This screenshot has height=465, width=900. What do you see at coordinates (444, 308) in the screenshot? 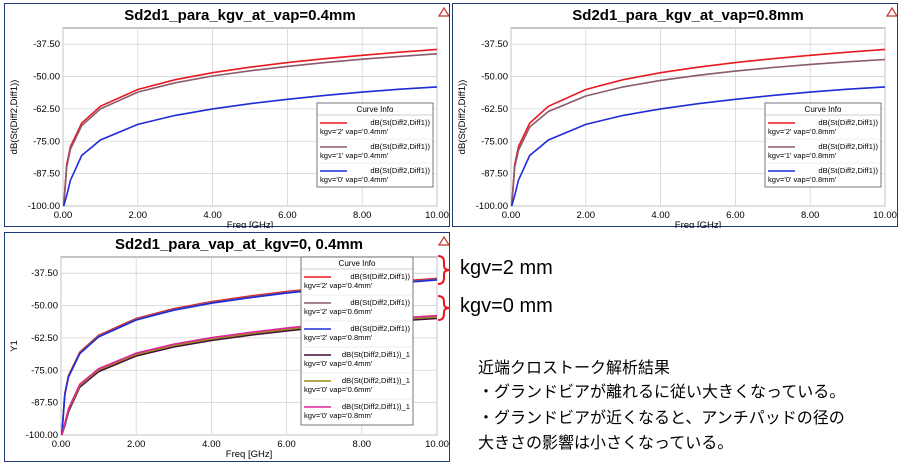
I see `brace-kgv0` at bounding box center [444, 308].